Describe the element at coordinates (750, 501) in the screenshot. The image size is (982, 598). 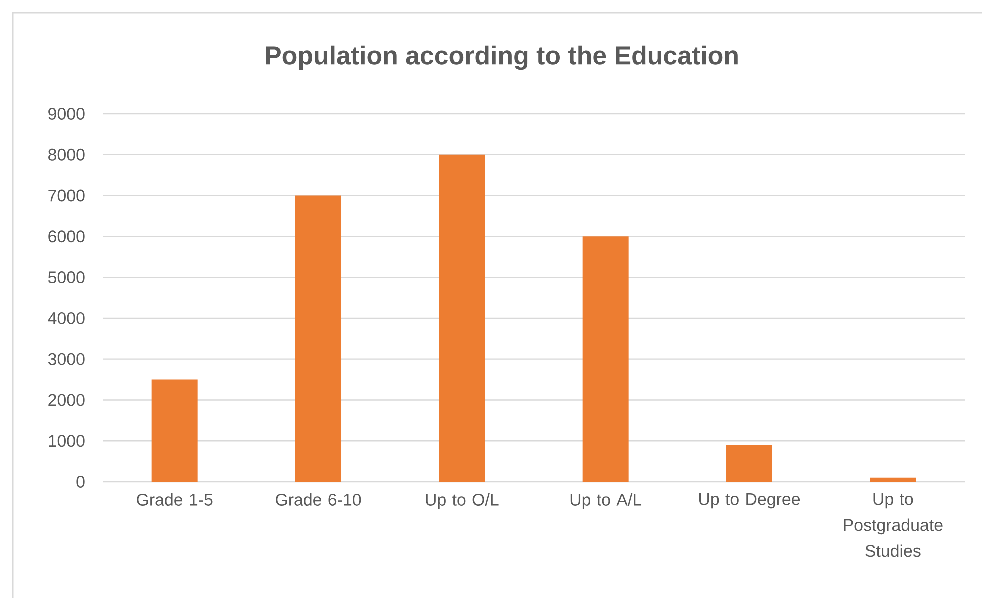
I see `x-tick-label: Up to Degree` at that location.